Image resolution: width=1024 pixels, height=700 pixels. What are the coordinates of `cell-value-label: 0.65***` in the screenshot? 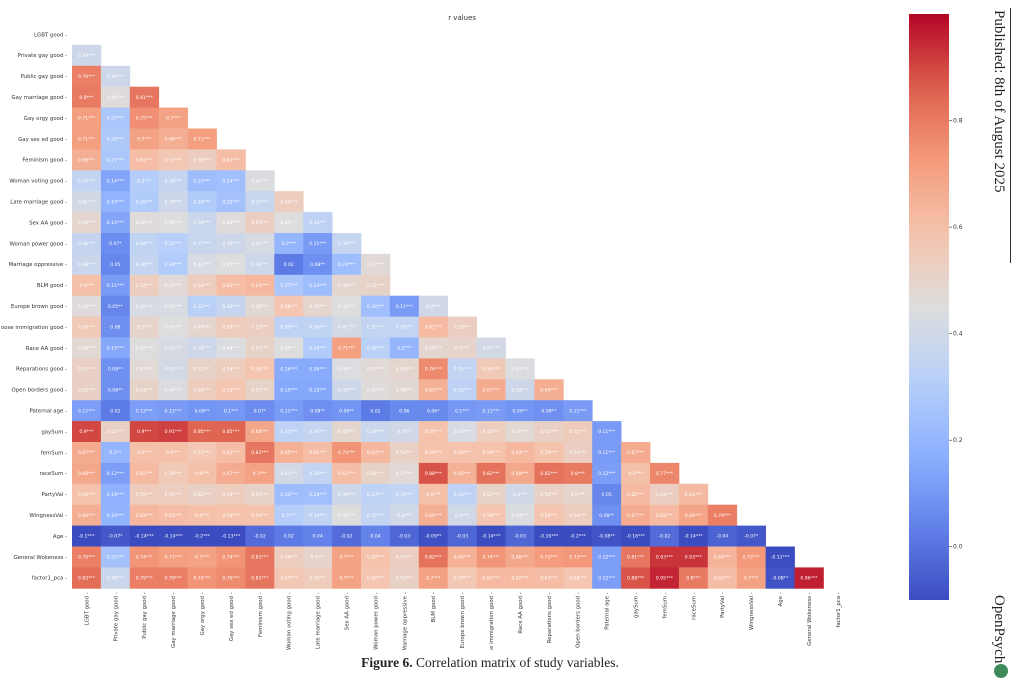 It's located at (463, 558).